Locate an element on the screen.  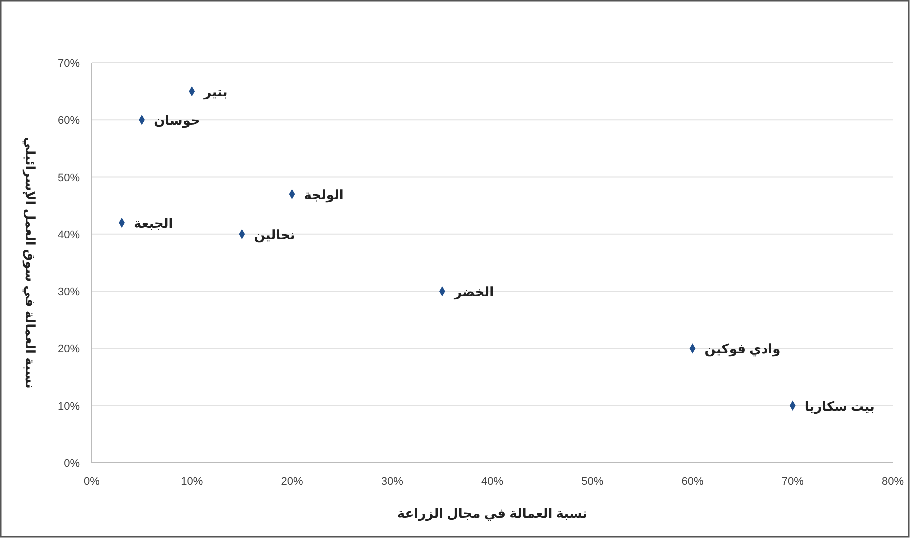
x-tick-label: 40% is located at coordinates (492, 482).